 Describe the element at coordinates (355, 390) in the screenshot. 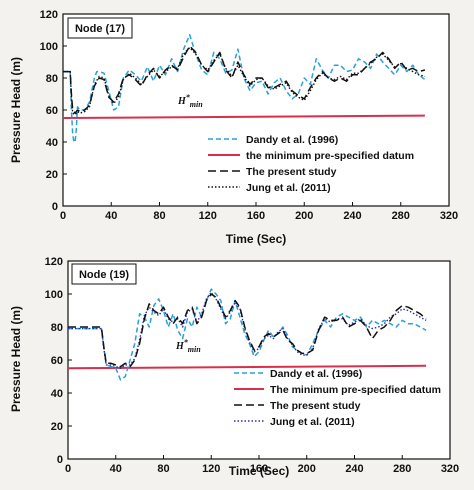

I see `legend-entry-1: The minimum pre-specified datum` at that location.